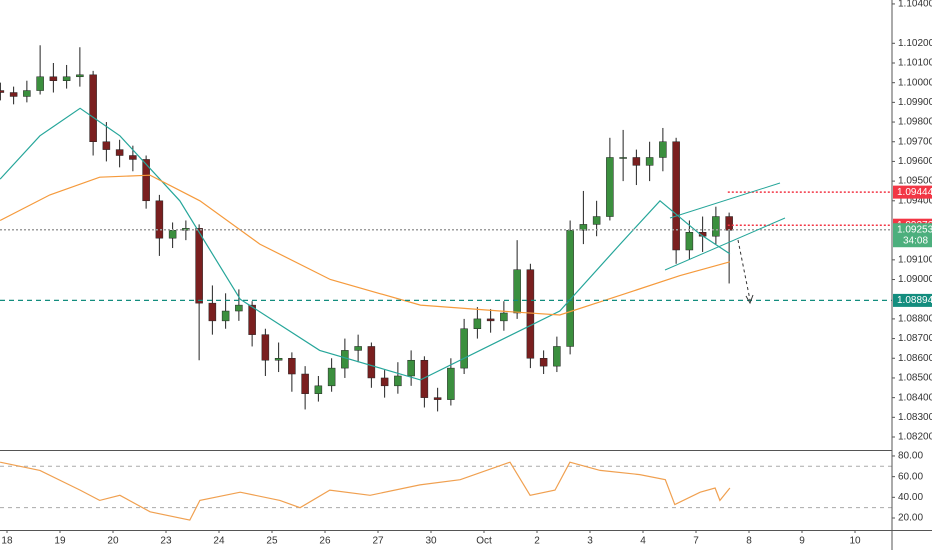  I want to click on y-tick-label: 1.09500, so click(915, 181).